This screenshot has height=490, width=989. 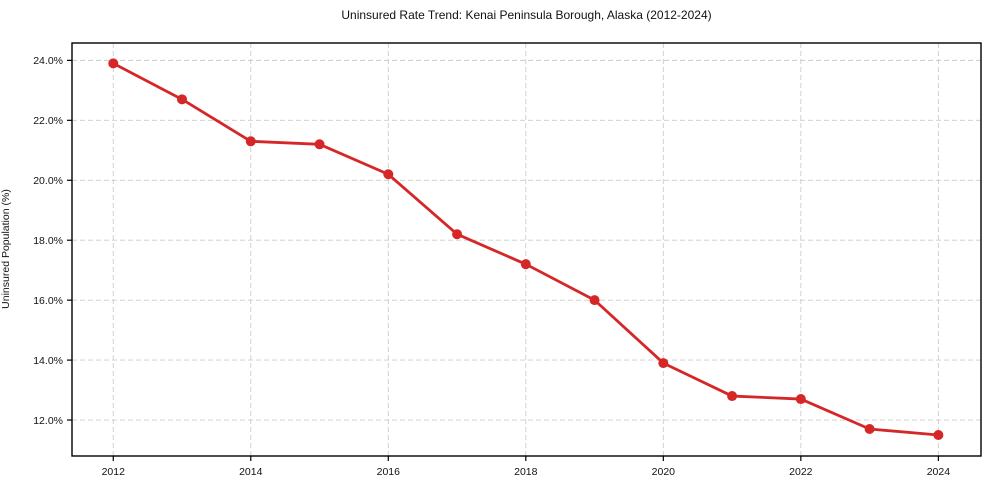 I want to click on x-tick-label: 2024, so click(x=939, y=472).